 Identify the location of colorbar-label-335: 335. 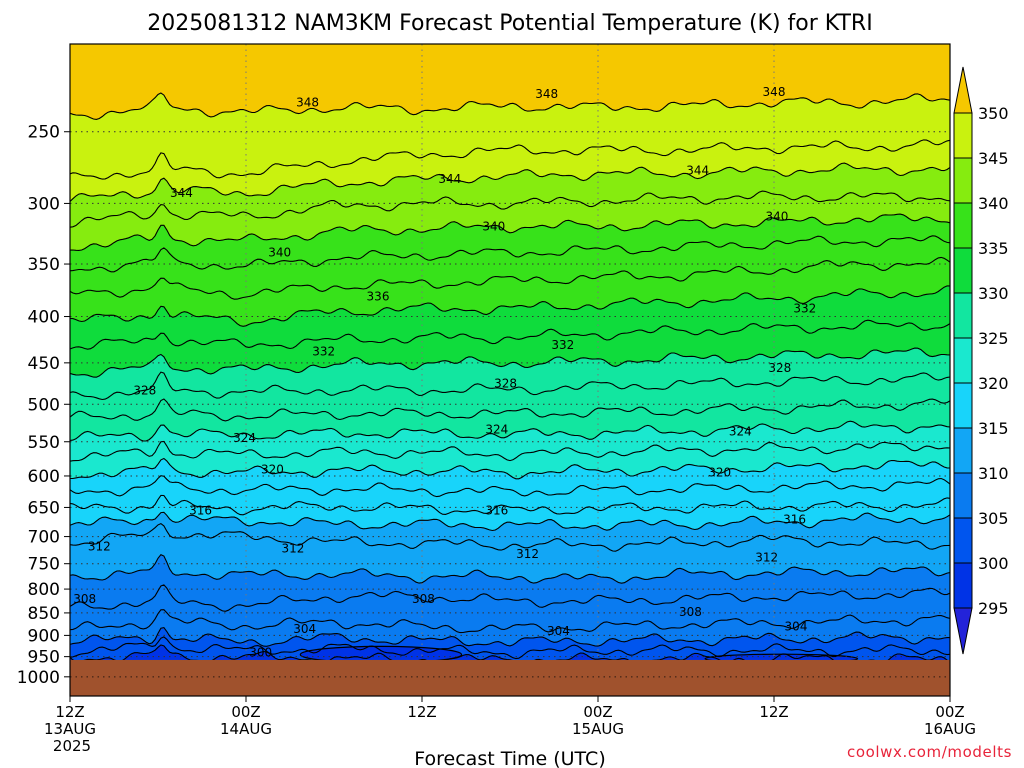
(993, 248).